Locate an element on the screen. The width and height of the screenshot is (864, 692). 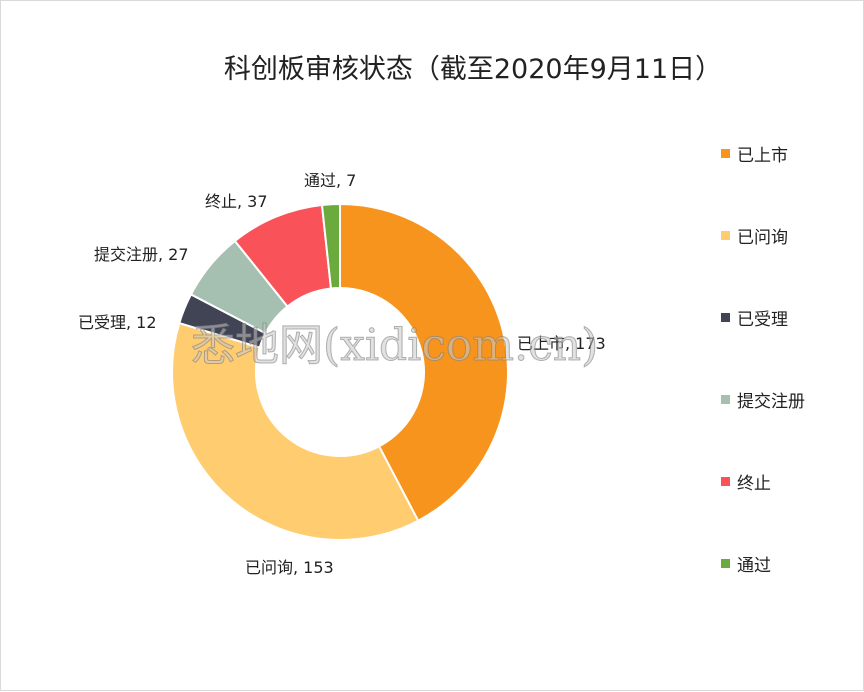
legend-item-4: 提交注册 is located at coordinates (763, 399).